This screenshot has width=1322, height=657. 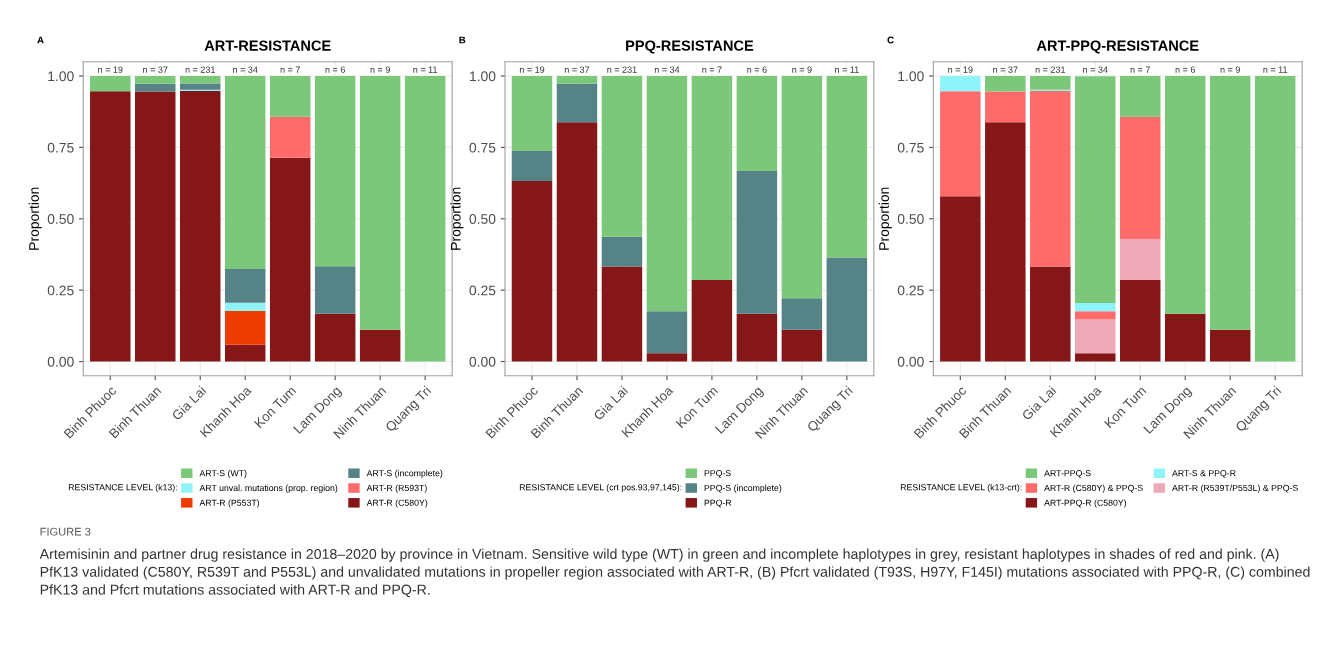 What do you see at coordinates (404, 473) in the screenshot?
I see `legend-label: ART-S (incomplete)` at bounding box center [404, 473].